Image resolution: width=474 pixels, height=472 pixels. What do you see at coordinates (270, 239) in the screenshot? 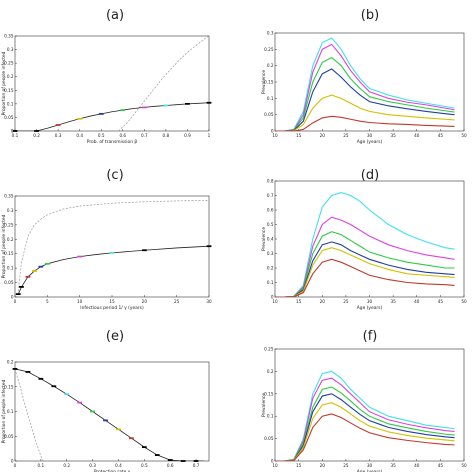
I see `ytick-label: 0.4` at bounding box center [270, 239].